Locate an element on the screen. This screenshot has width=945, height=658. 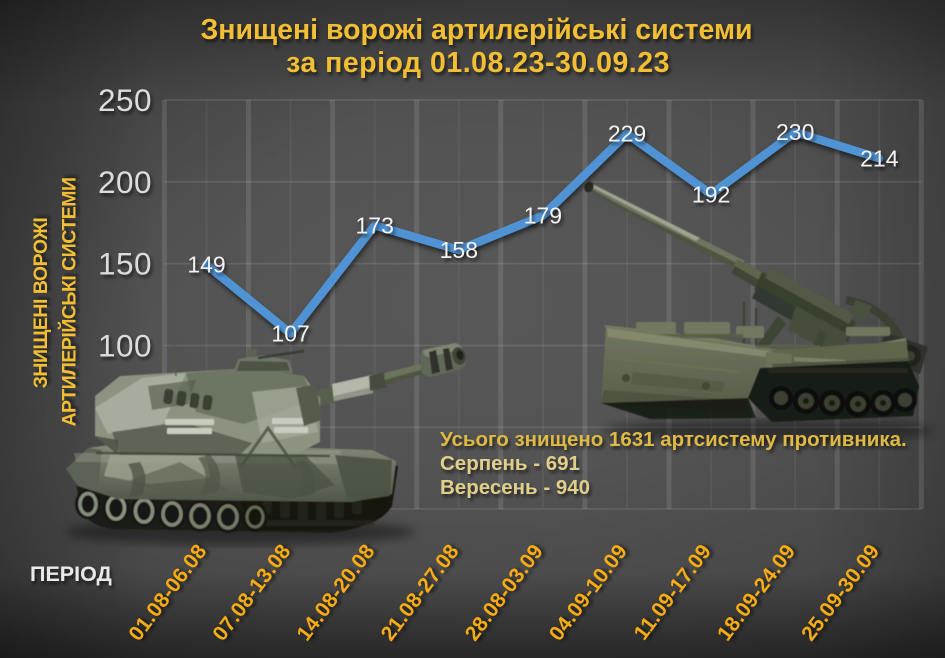
svg-text: 28.08-03.09 is located at coordinates (504, 592).